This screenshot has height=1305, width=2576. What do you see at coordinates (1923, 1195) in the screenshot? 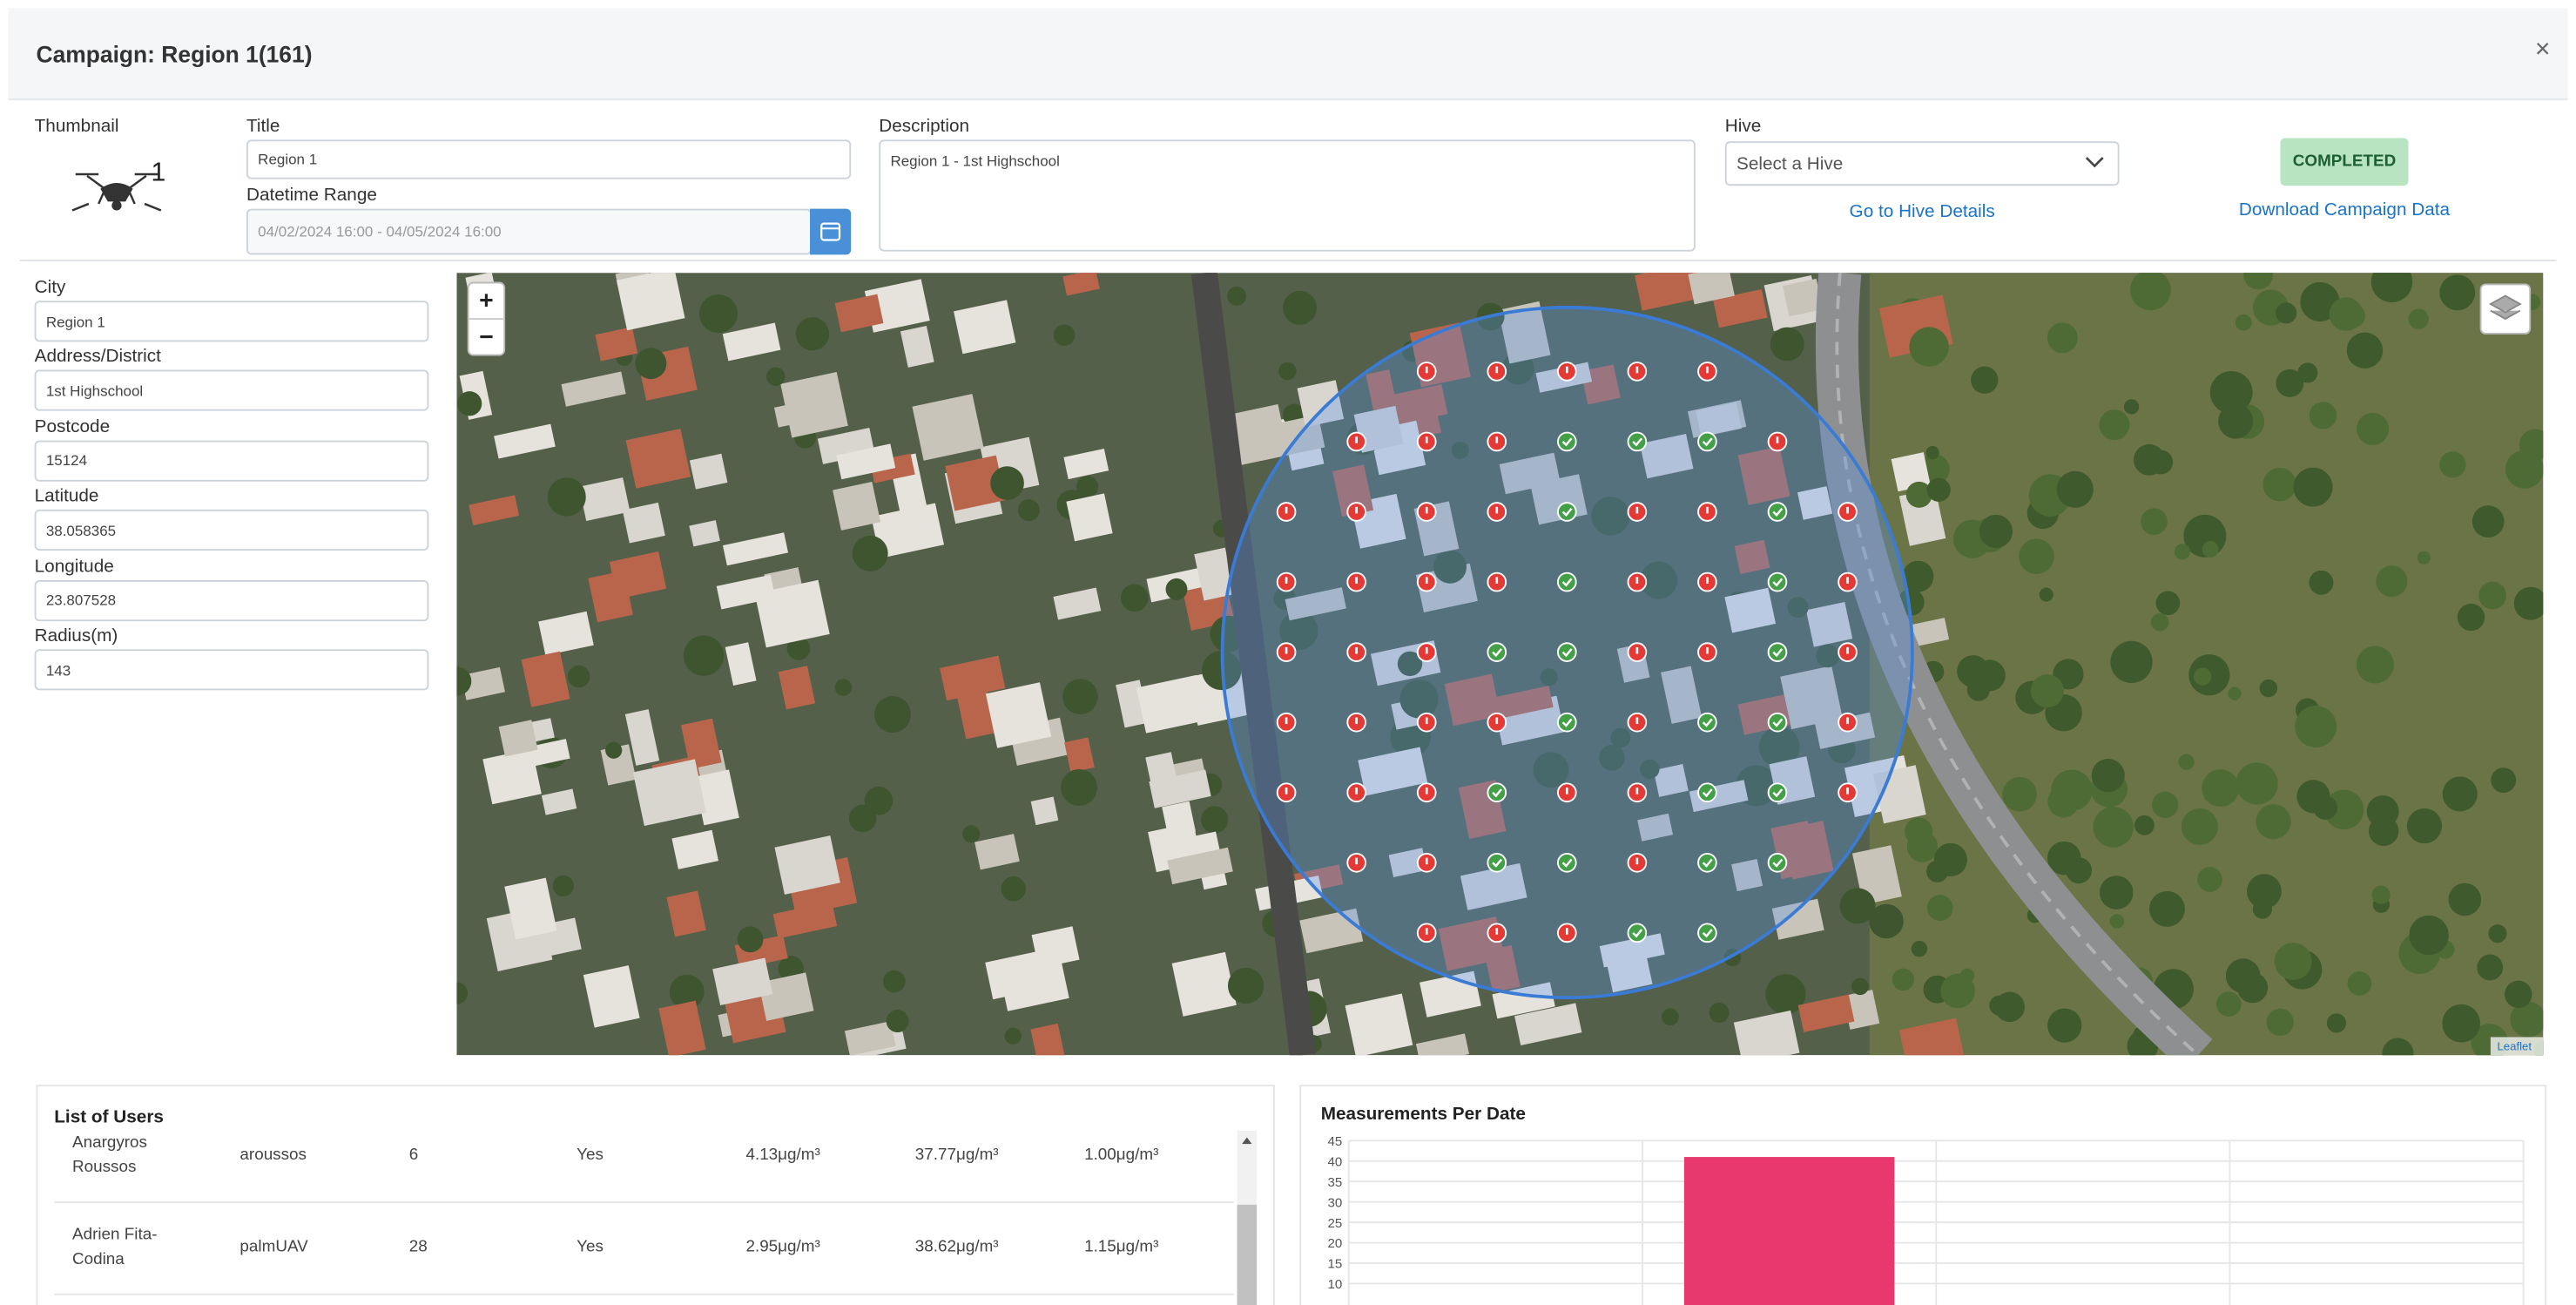
I see `chart-panel: Measurements Per Date 10 15 20 25 30 35 40 45` at bounding box center [1923, 1195].